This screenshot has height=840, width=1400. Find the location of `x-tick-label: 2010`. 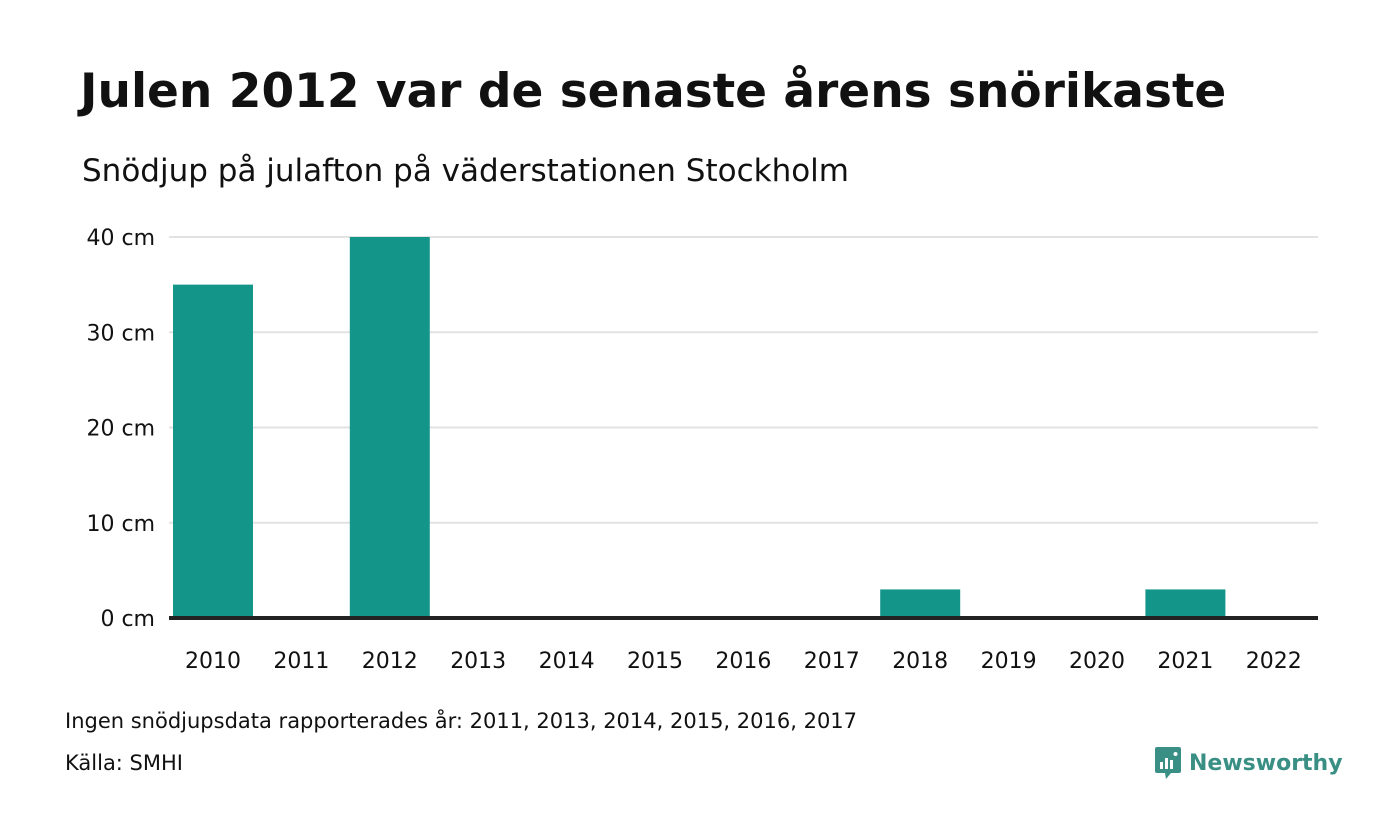

x-tick-label: 2010 is located at coordinates (213, 661).